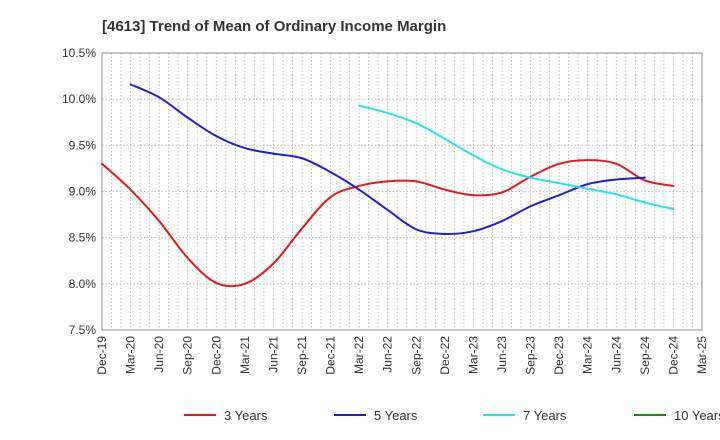 The width and height of the screenshot is (720, 440). What do you see at coordinates (531, 355) in the screenshot?
I see `x-tick-label: Sep-23` at bounding box center [531, 355].